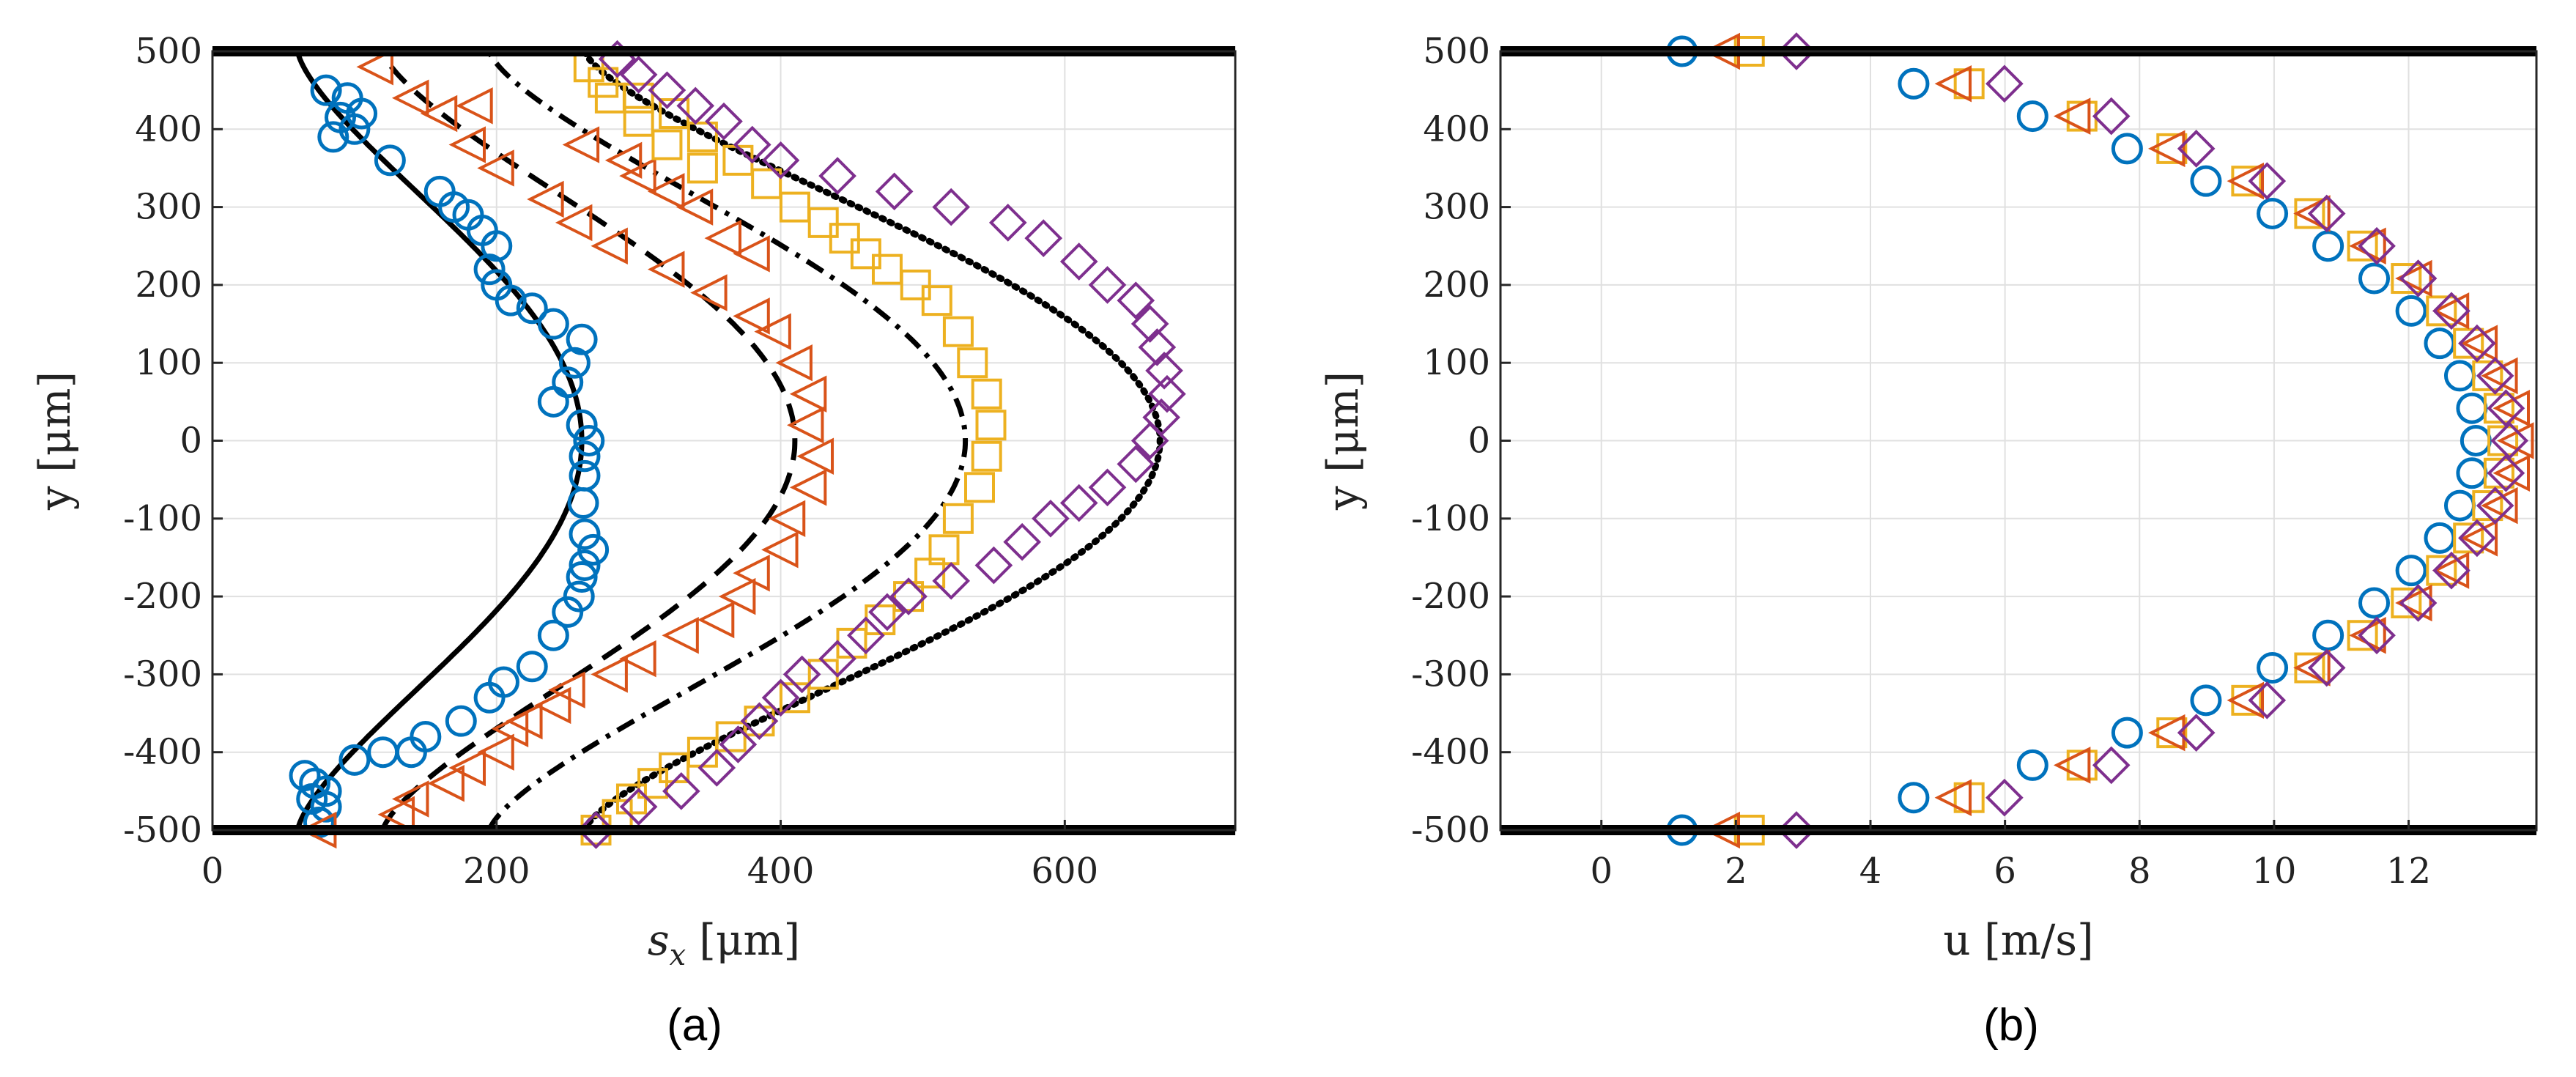  I want to click on panel-b-ylabel: y [μm], so click(1343, 441).